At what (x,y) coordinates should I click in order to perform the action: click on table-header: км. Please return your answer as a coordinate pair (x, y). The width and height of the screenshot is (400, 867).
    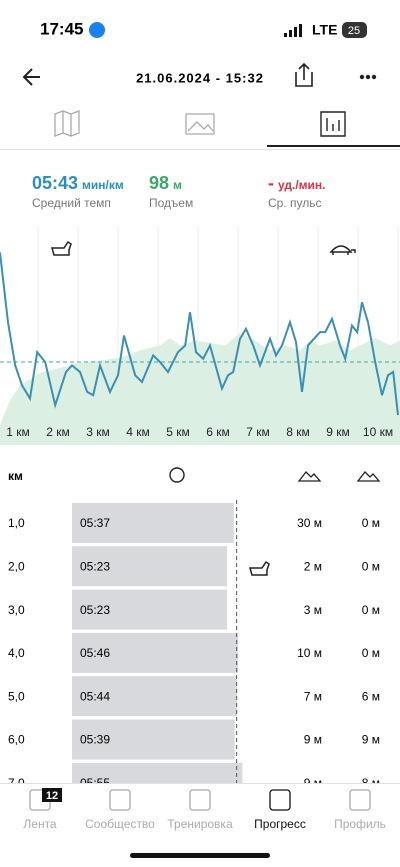
    Looking at the image, I should click on (15, 476).